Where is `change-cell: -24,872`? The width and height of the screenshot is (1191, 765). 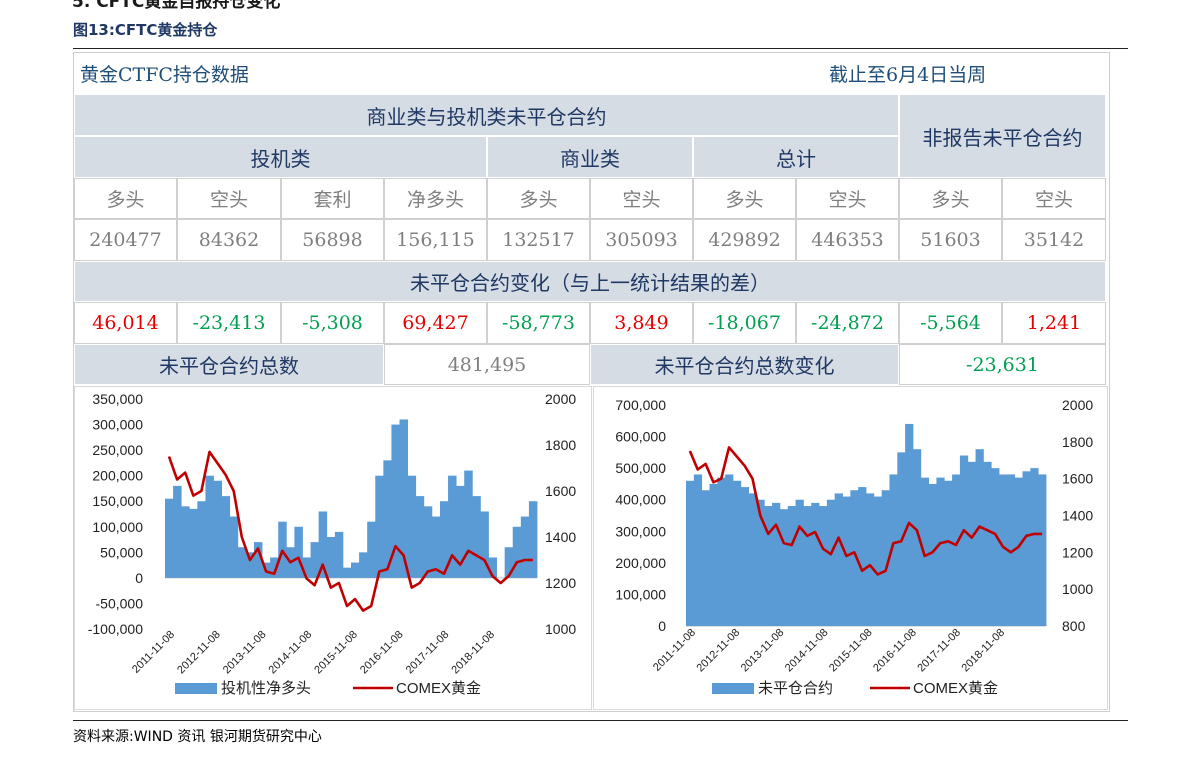 change-cell: -24,872 is located at coordinates (847, 323).